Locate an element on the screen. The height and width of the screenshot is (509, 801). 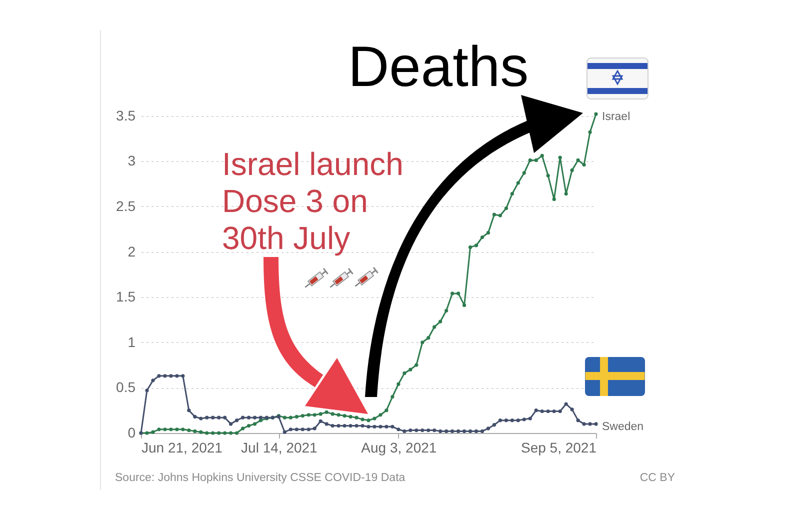
y-tick-label: 1.5 is located at coordinates (126, 296).